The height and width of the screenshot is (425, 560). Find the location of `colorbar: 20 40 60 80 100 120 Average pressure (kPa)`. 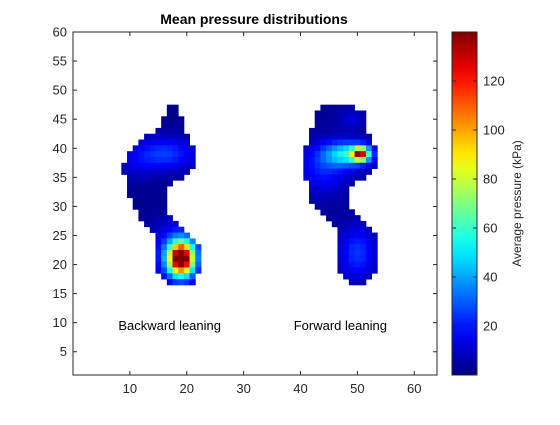

colorbar: 20 40 60 80 100 120 Average pressure (kPa) is located at coordinates (487, 203).